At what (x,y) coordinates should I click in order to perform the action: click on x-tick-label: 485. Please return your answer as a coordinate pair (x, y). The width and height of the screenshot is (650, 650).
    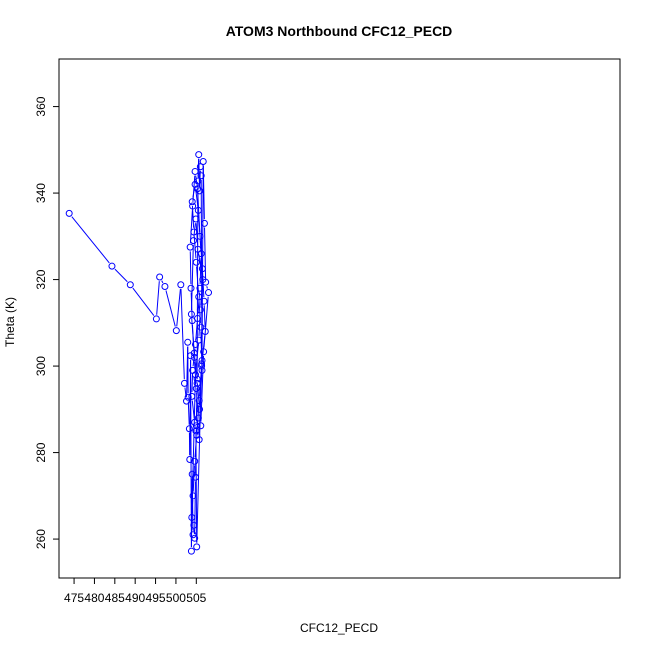
    Looking at the image, I should click on (115, 598).